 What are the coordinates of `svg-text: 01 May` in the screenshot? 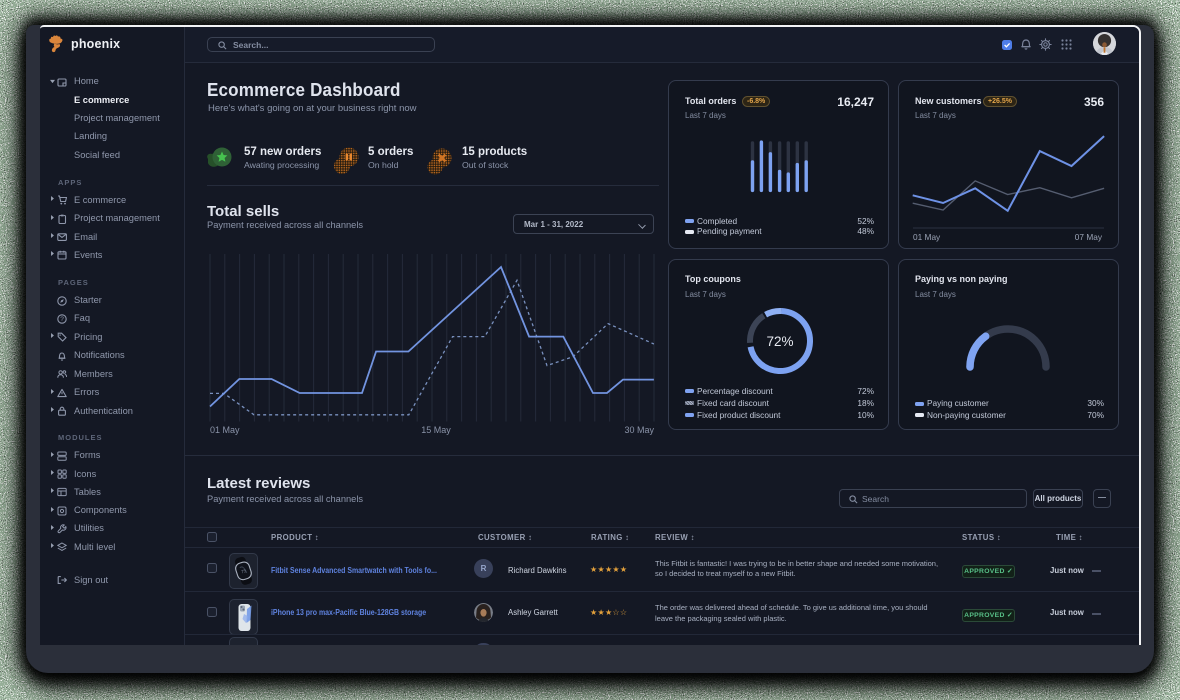 It's located at (225, 430).